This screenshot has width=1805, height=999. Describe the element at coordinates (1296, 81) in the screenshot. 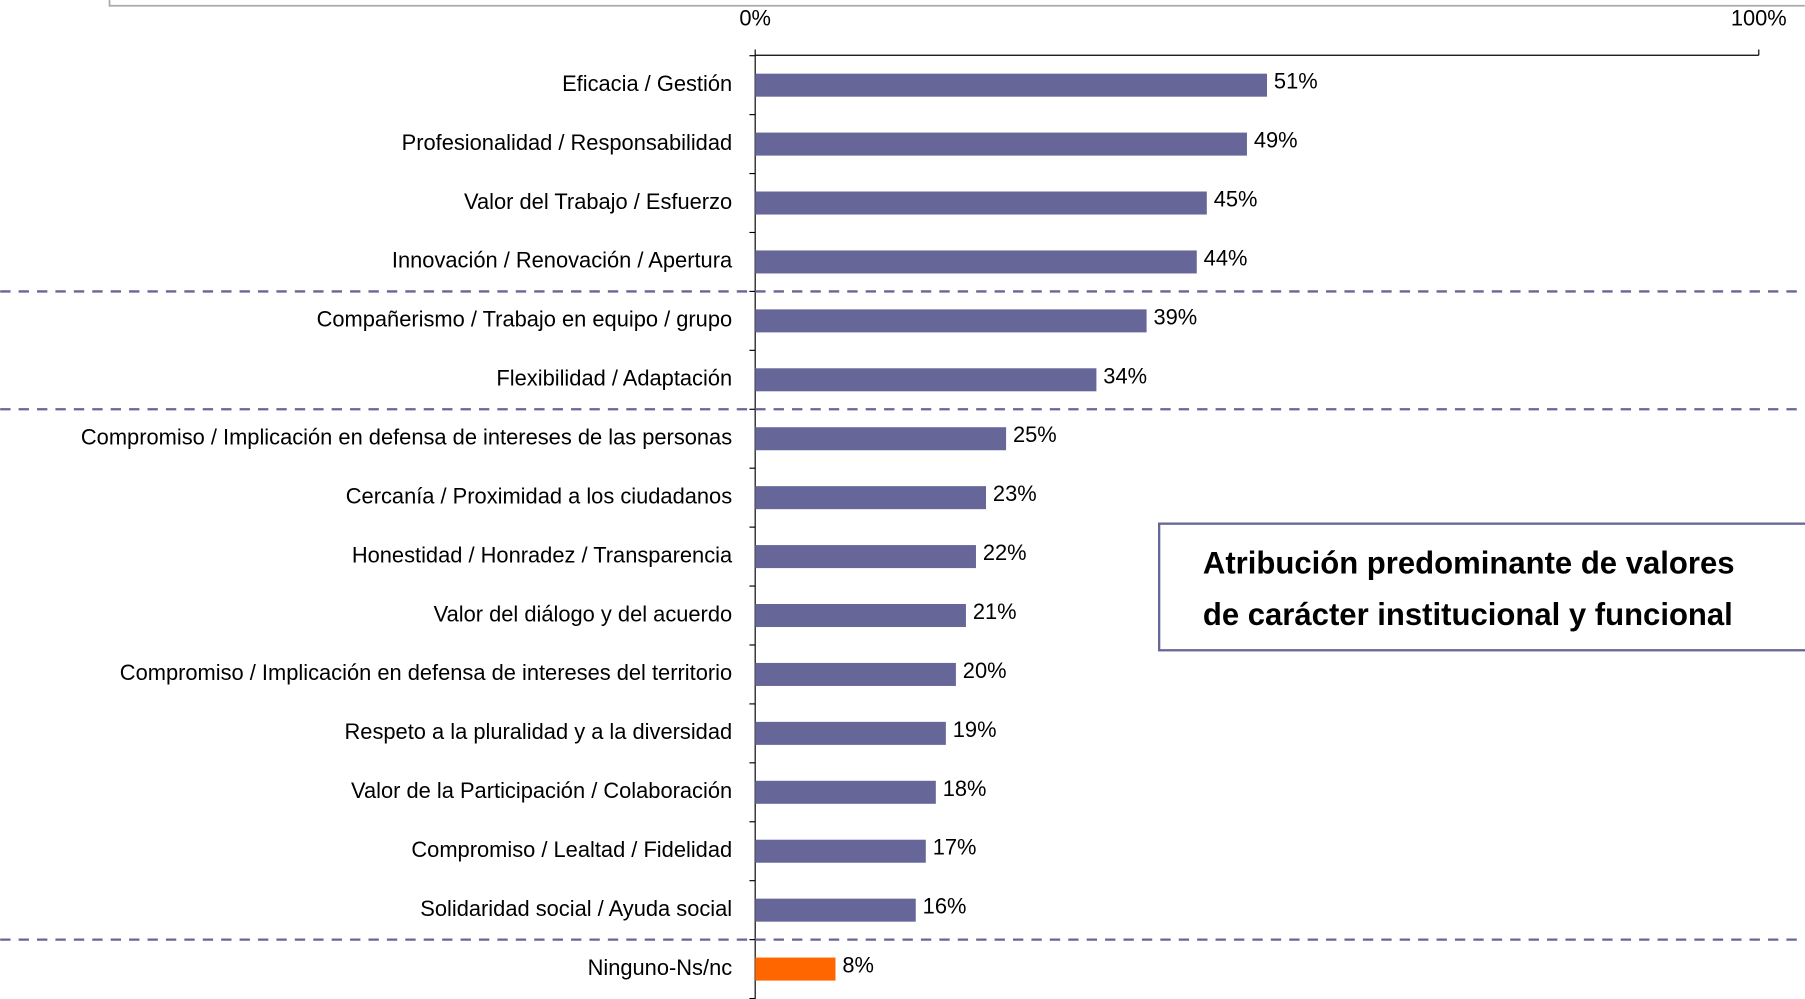

I see `value-label: 51%` at that location.